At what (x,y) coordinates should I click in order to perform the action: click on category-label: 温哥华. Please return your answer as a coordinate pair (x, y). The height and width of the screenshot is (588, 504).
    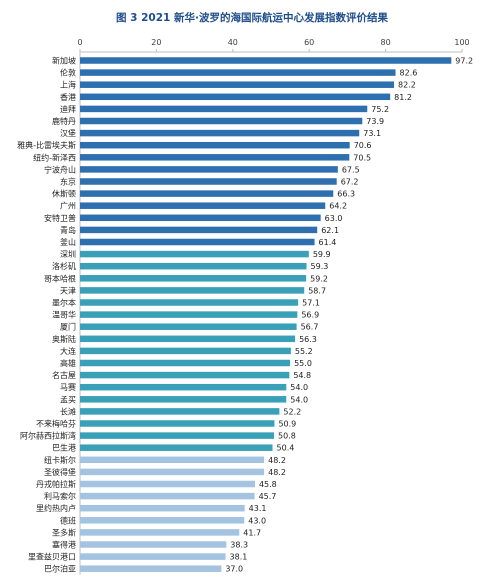
    Looking at the image, I should click on (64, 315).